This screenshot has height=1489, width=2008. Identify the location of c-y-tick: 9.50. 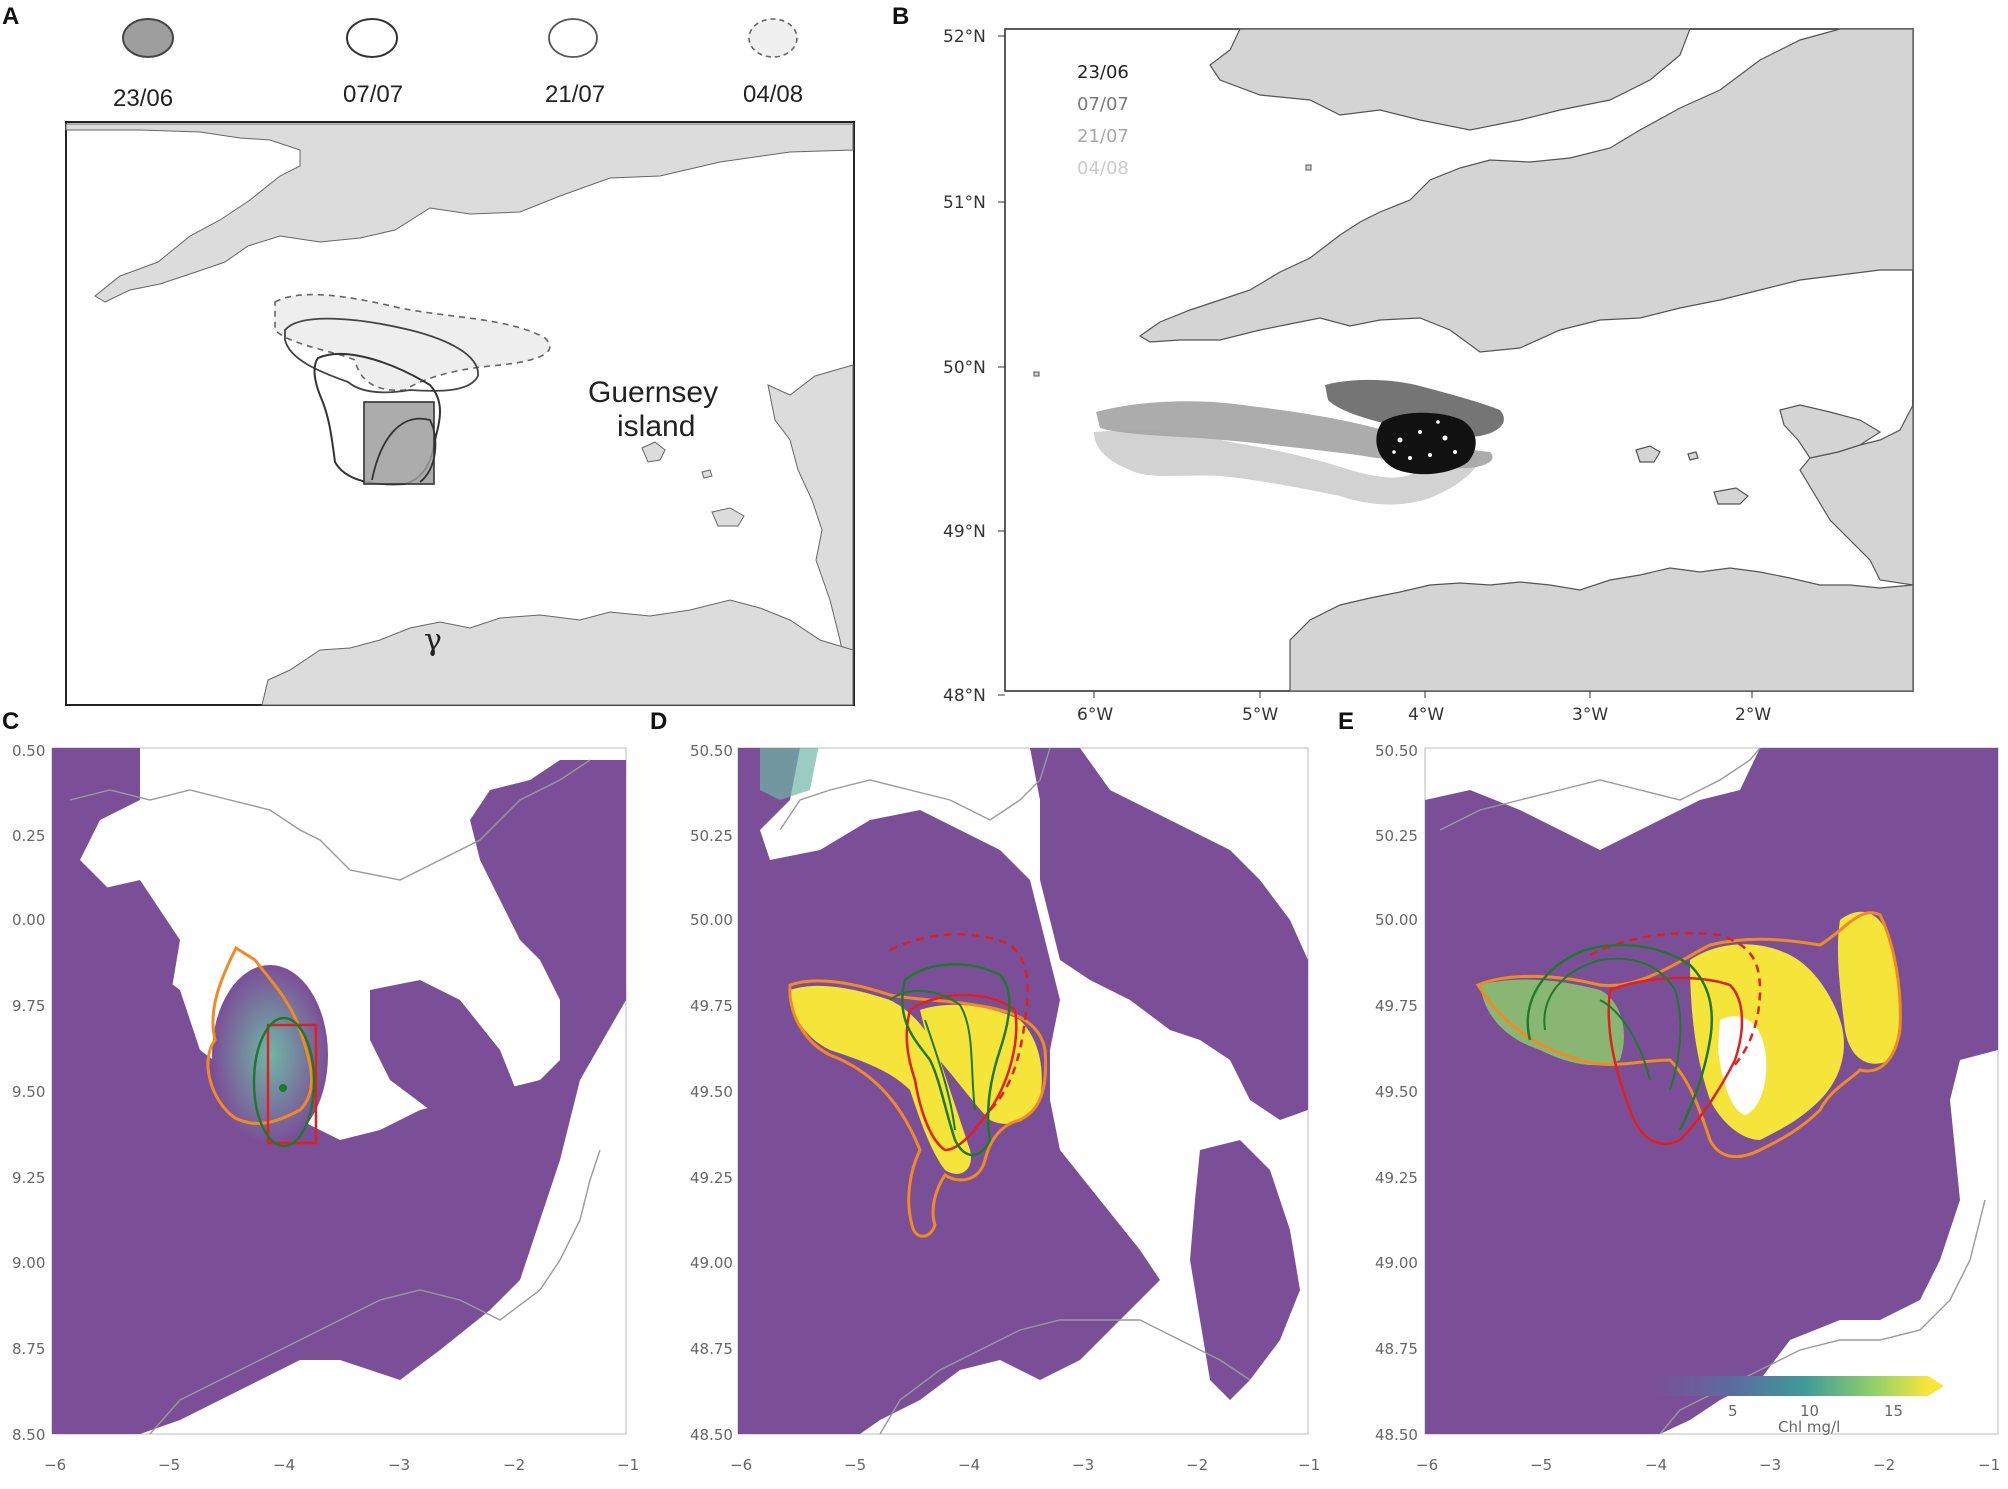
(28, 1092).